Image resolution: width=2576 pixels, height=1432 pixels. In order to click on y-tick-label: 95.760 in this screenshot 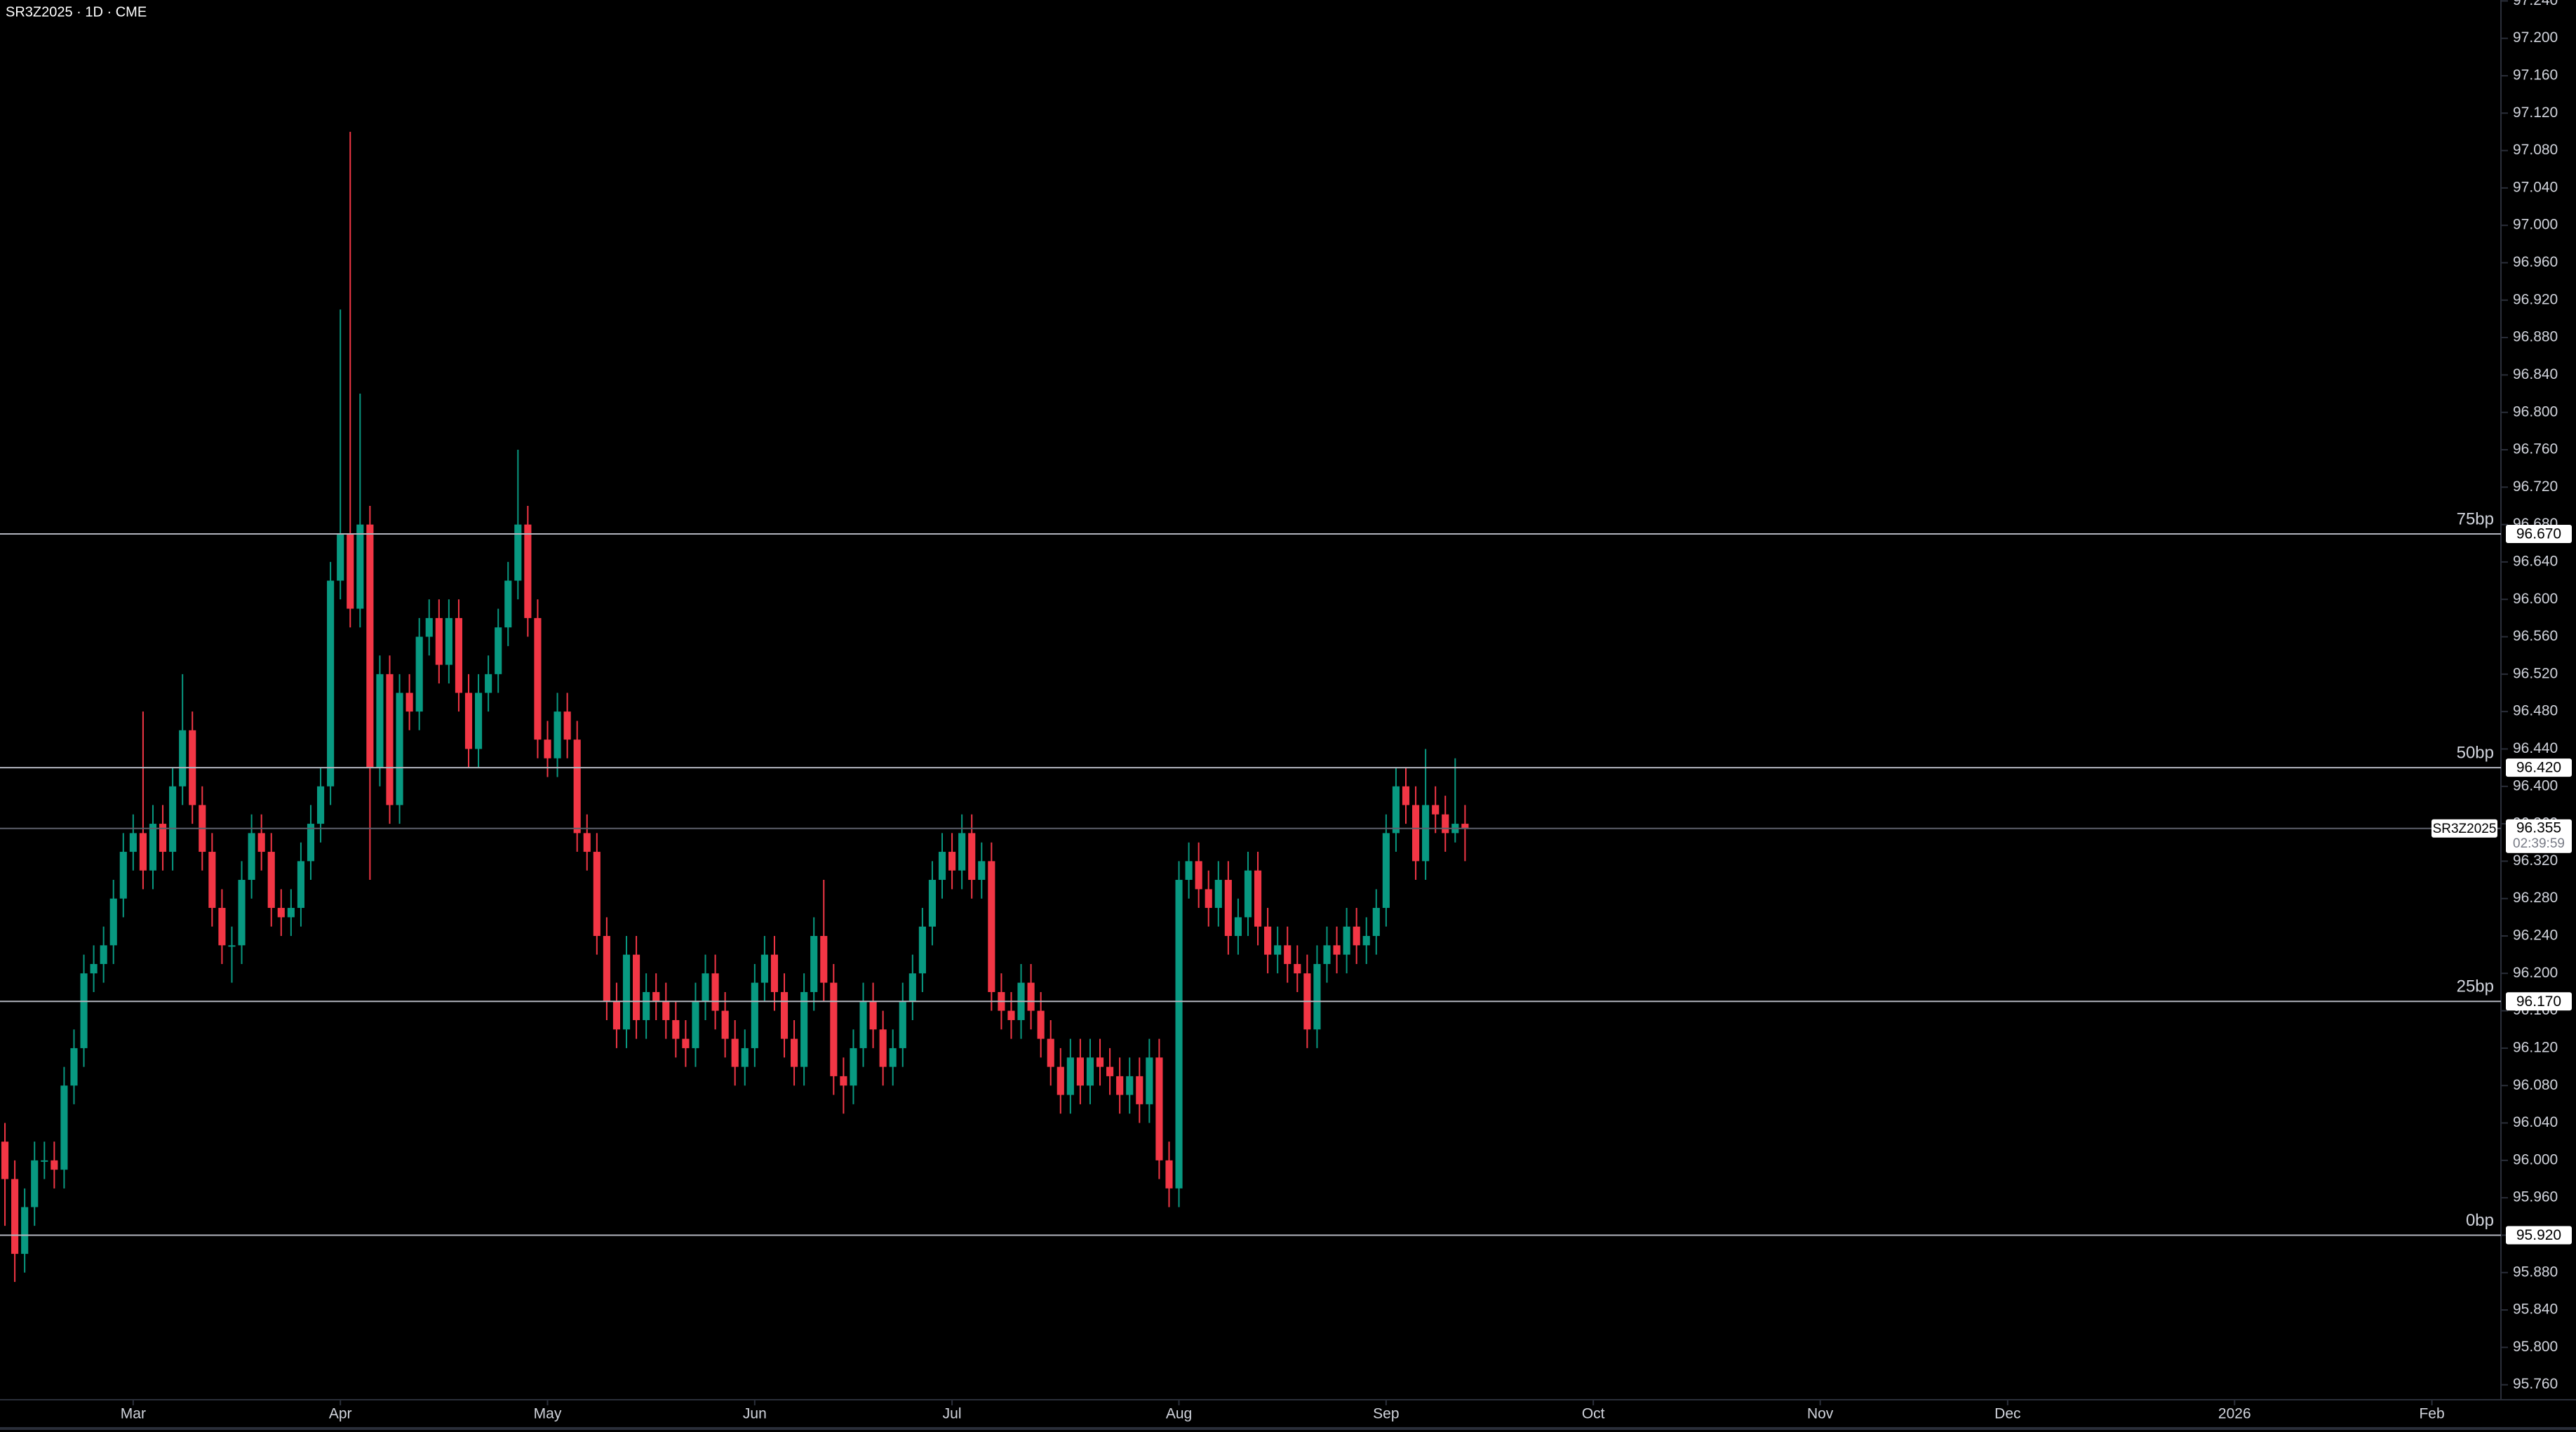, I will do `click(2535, 1384)`.